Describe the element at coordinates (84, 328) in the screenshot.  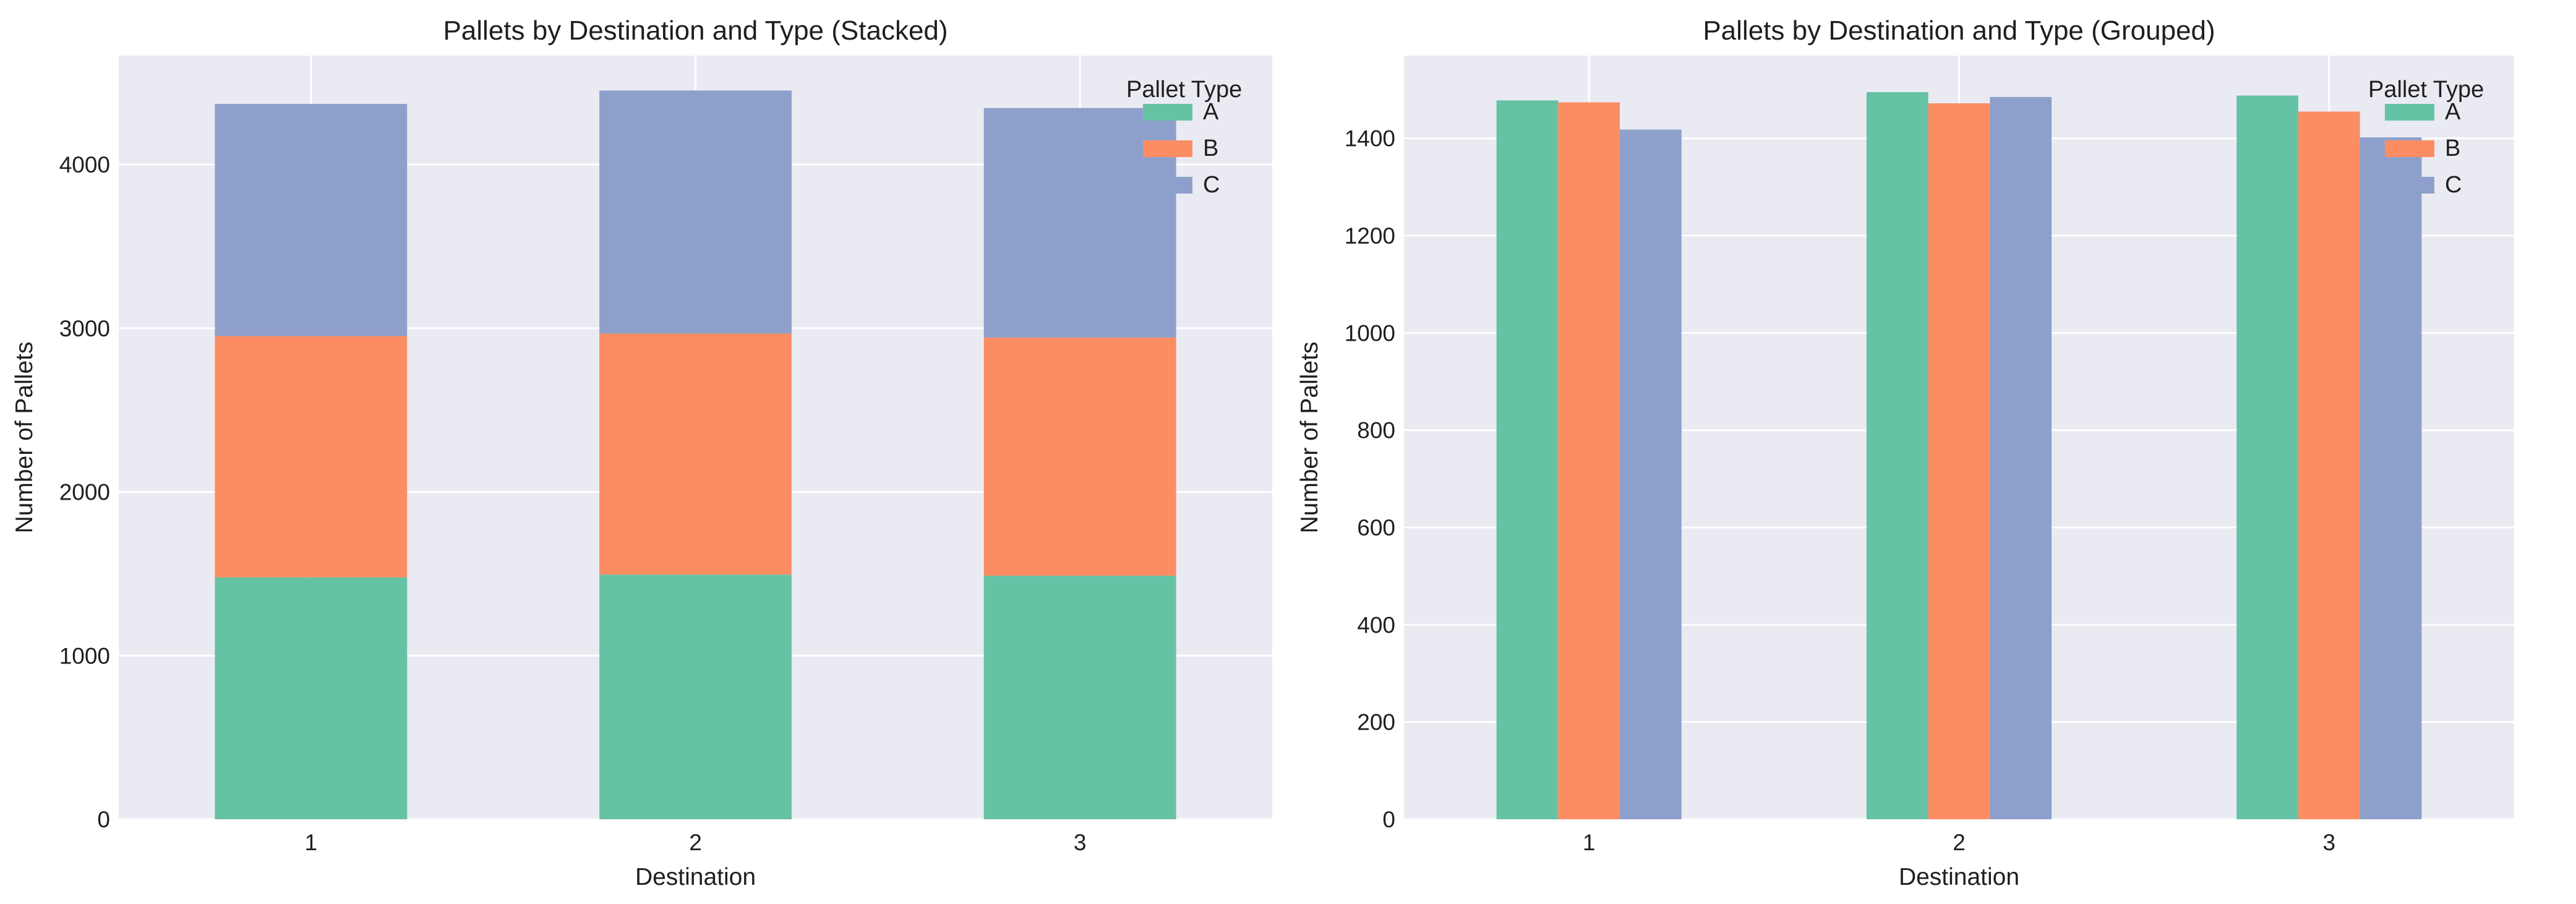
I see `y-tick-label: 3000` at that location.